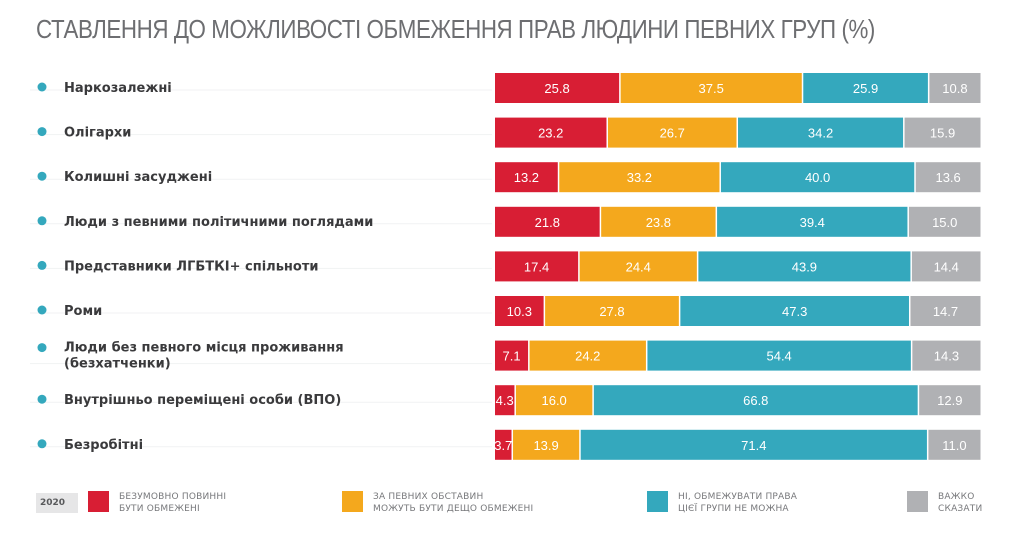 The image size is (1024, 536). I want to click on data-label-hard-to-say: 10.8, so click(954, 88).